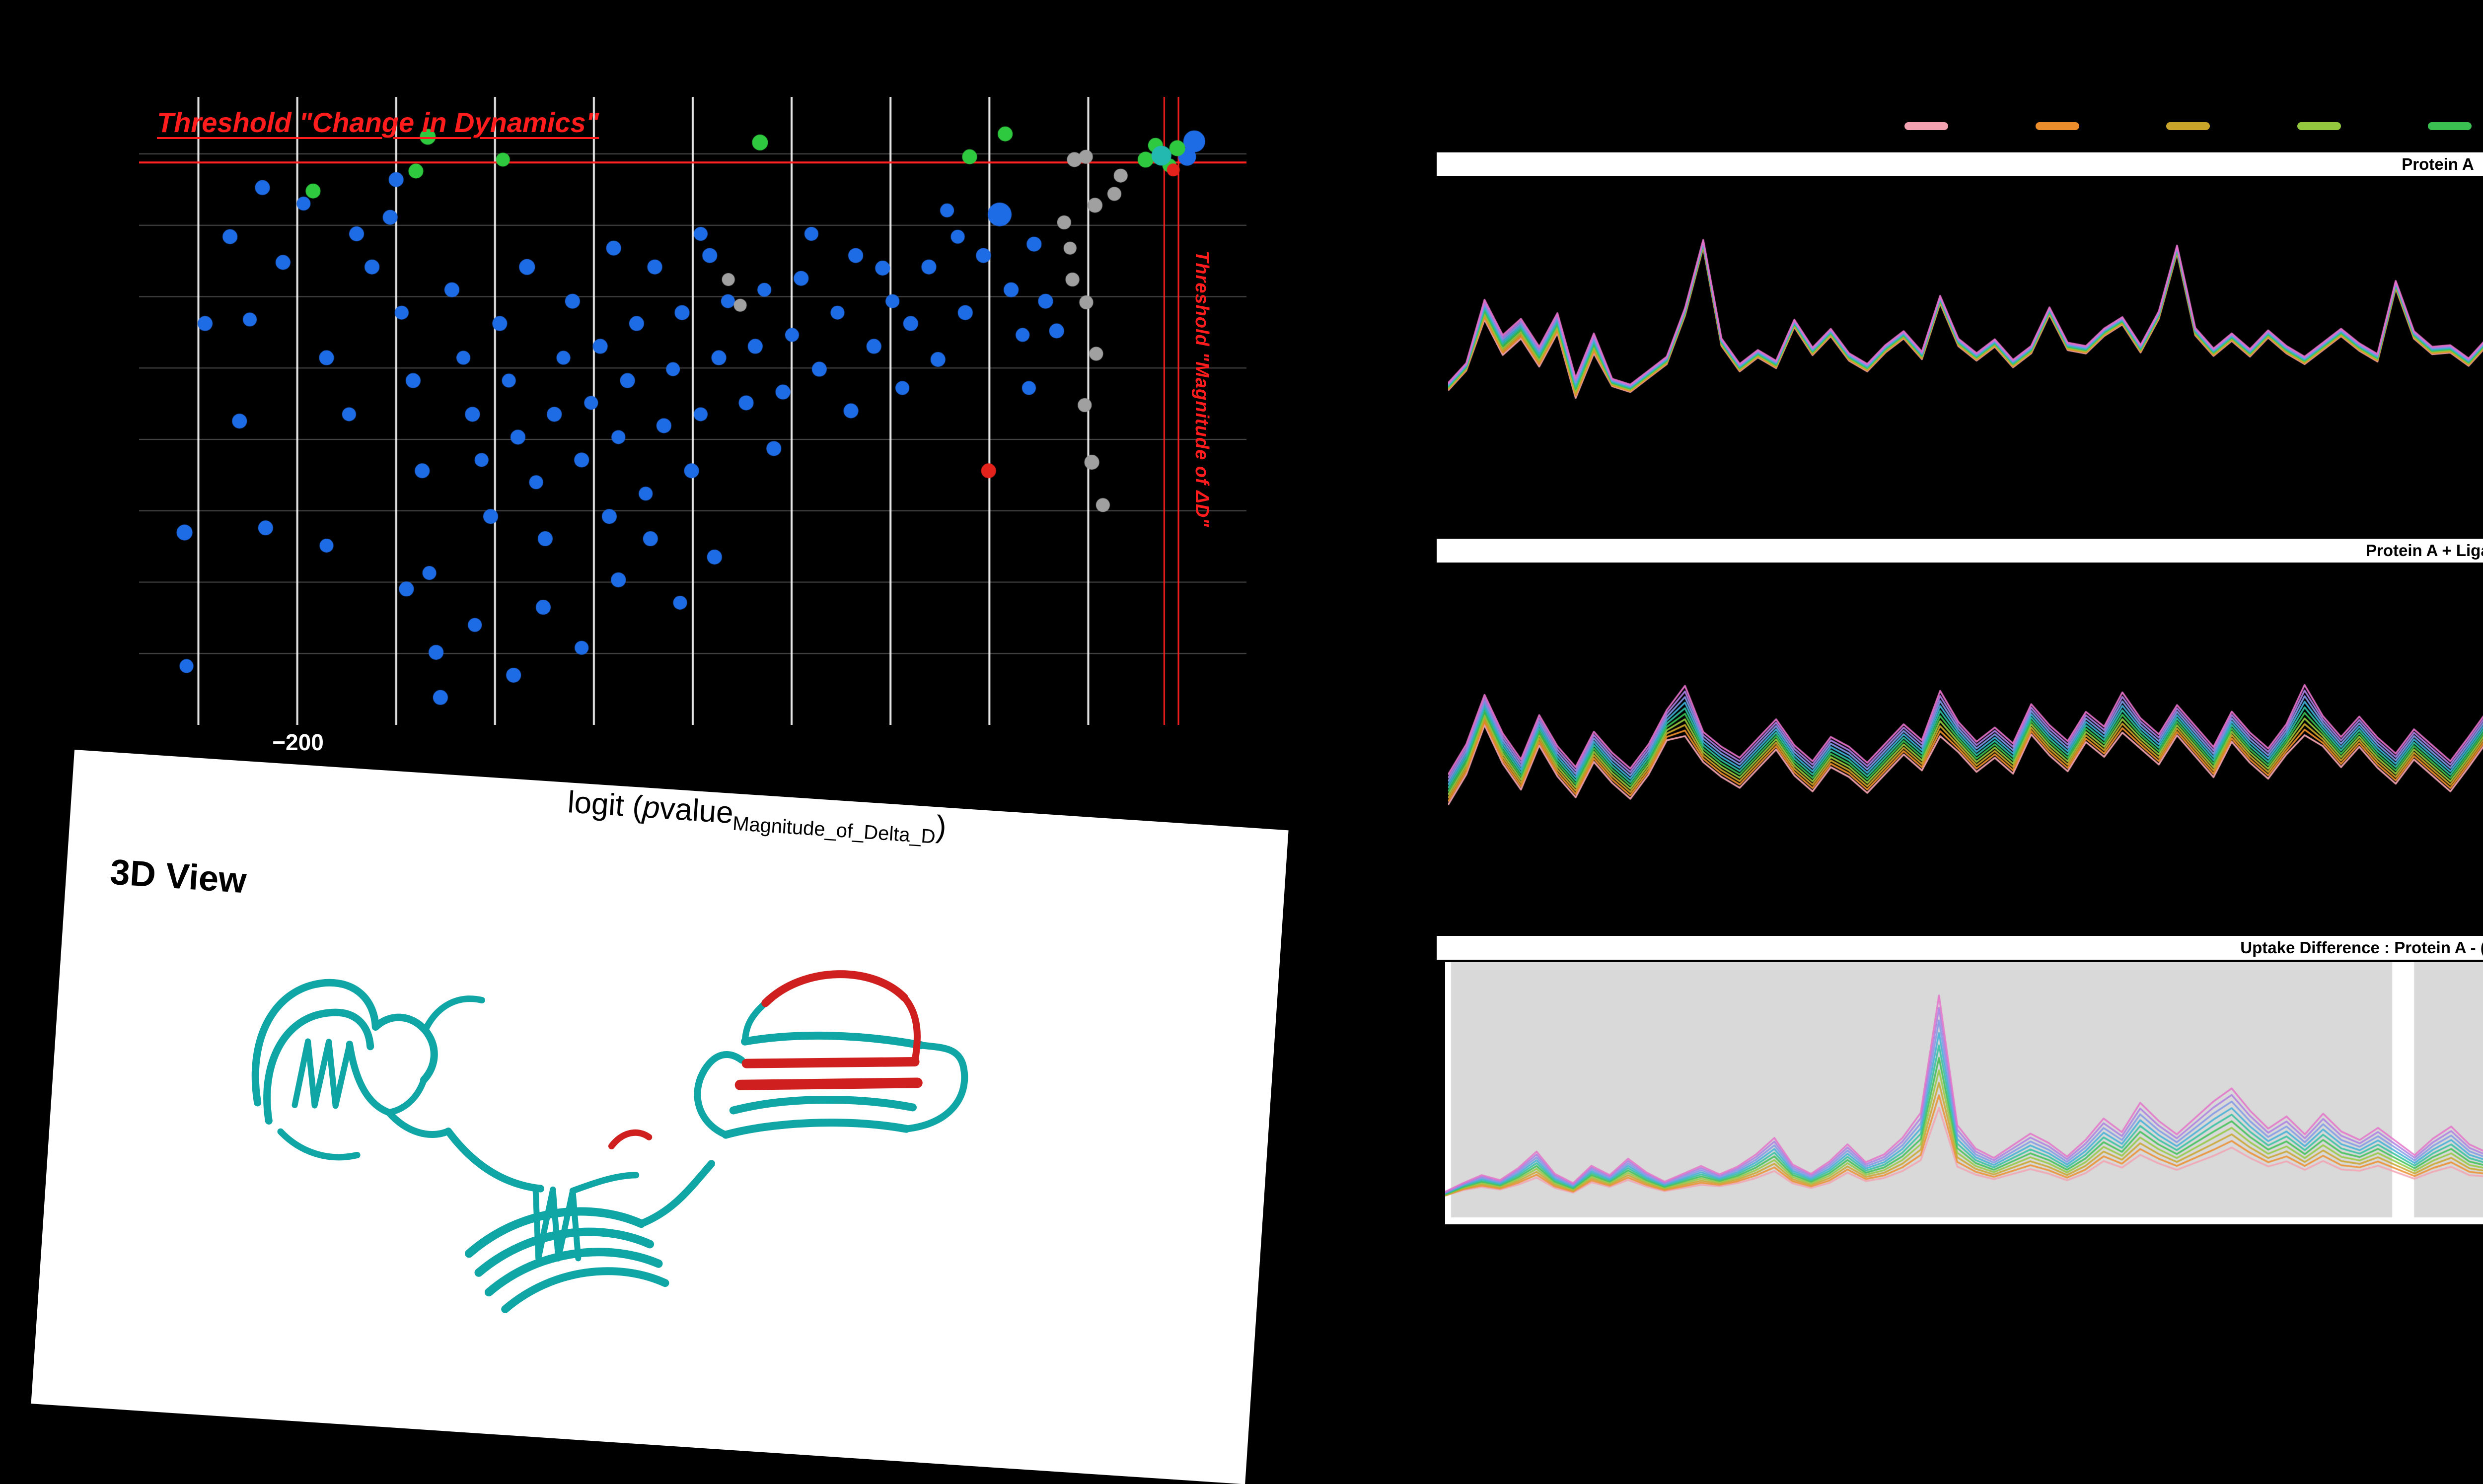 This screenshot has width=2483, height=1484. I want to click on timepoint-legend, so click(2193, 126).